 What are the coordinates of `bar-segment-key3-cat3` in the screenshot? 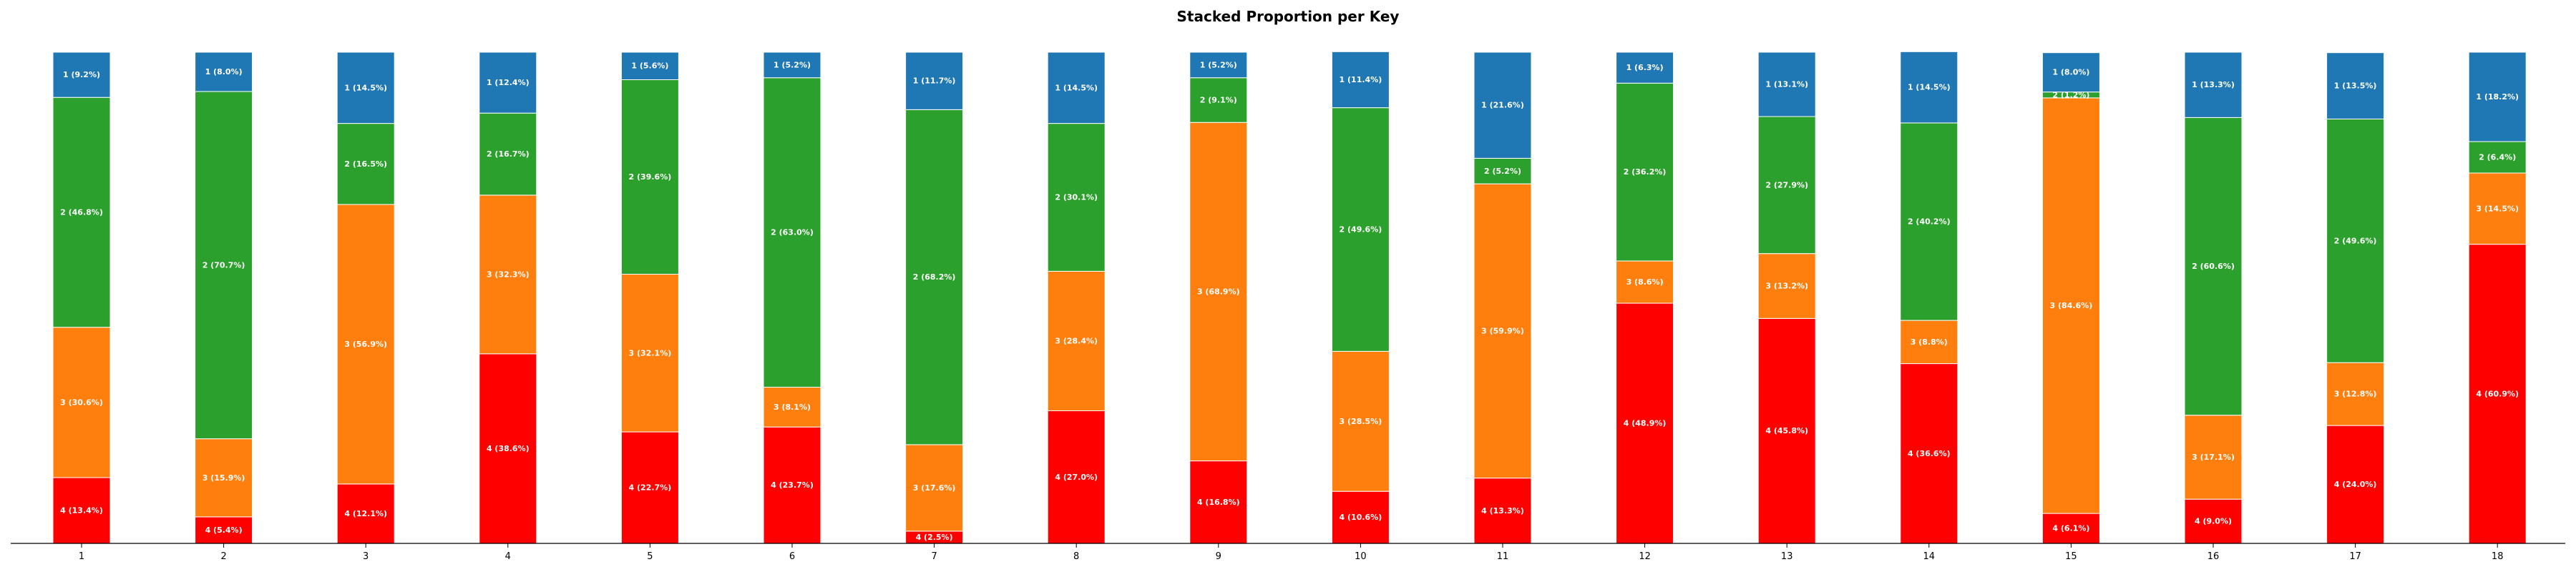 It's located at (365, 344).